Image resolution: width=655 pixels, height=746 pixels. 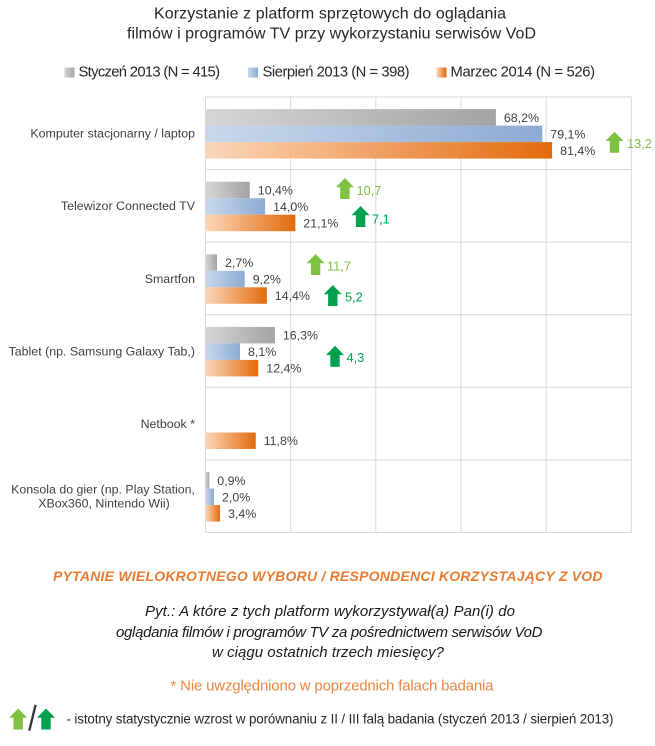 I want to click on svg-text: 13,2, so click(x=639, y=143).